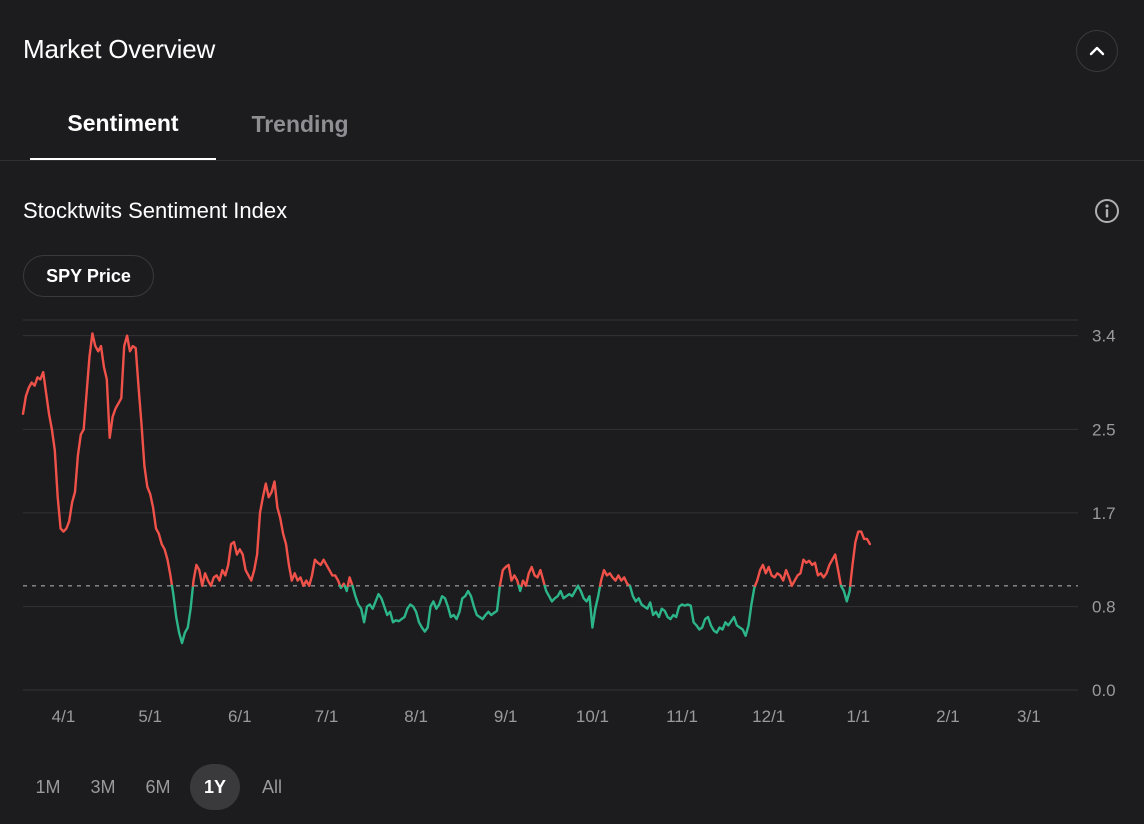  Describe the element at coordinates (572, 160) in the screenshot. I see `tab-divider` at that location.